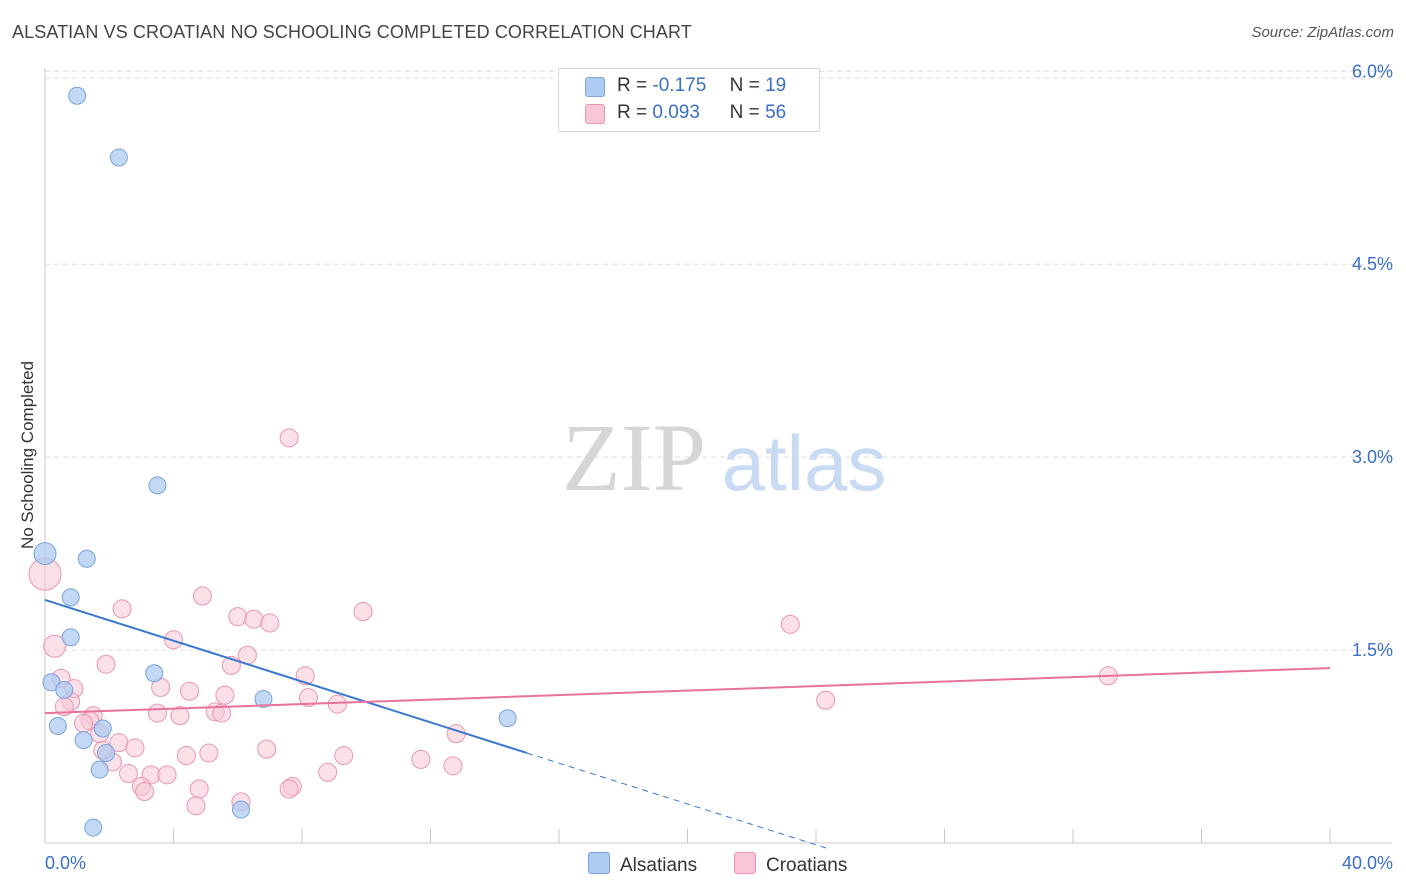  I want to click on watermark: ZIP atlas, so click(724, 457).